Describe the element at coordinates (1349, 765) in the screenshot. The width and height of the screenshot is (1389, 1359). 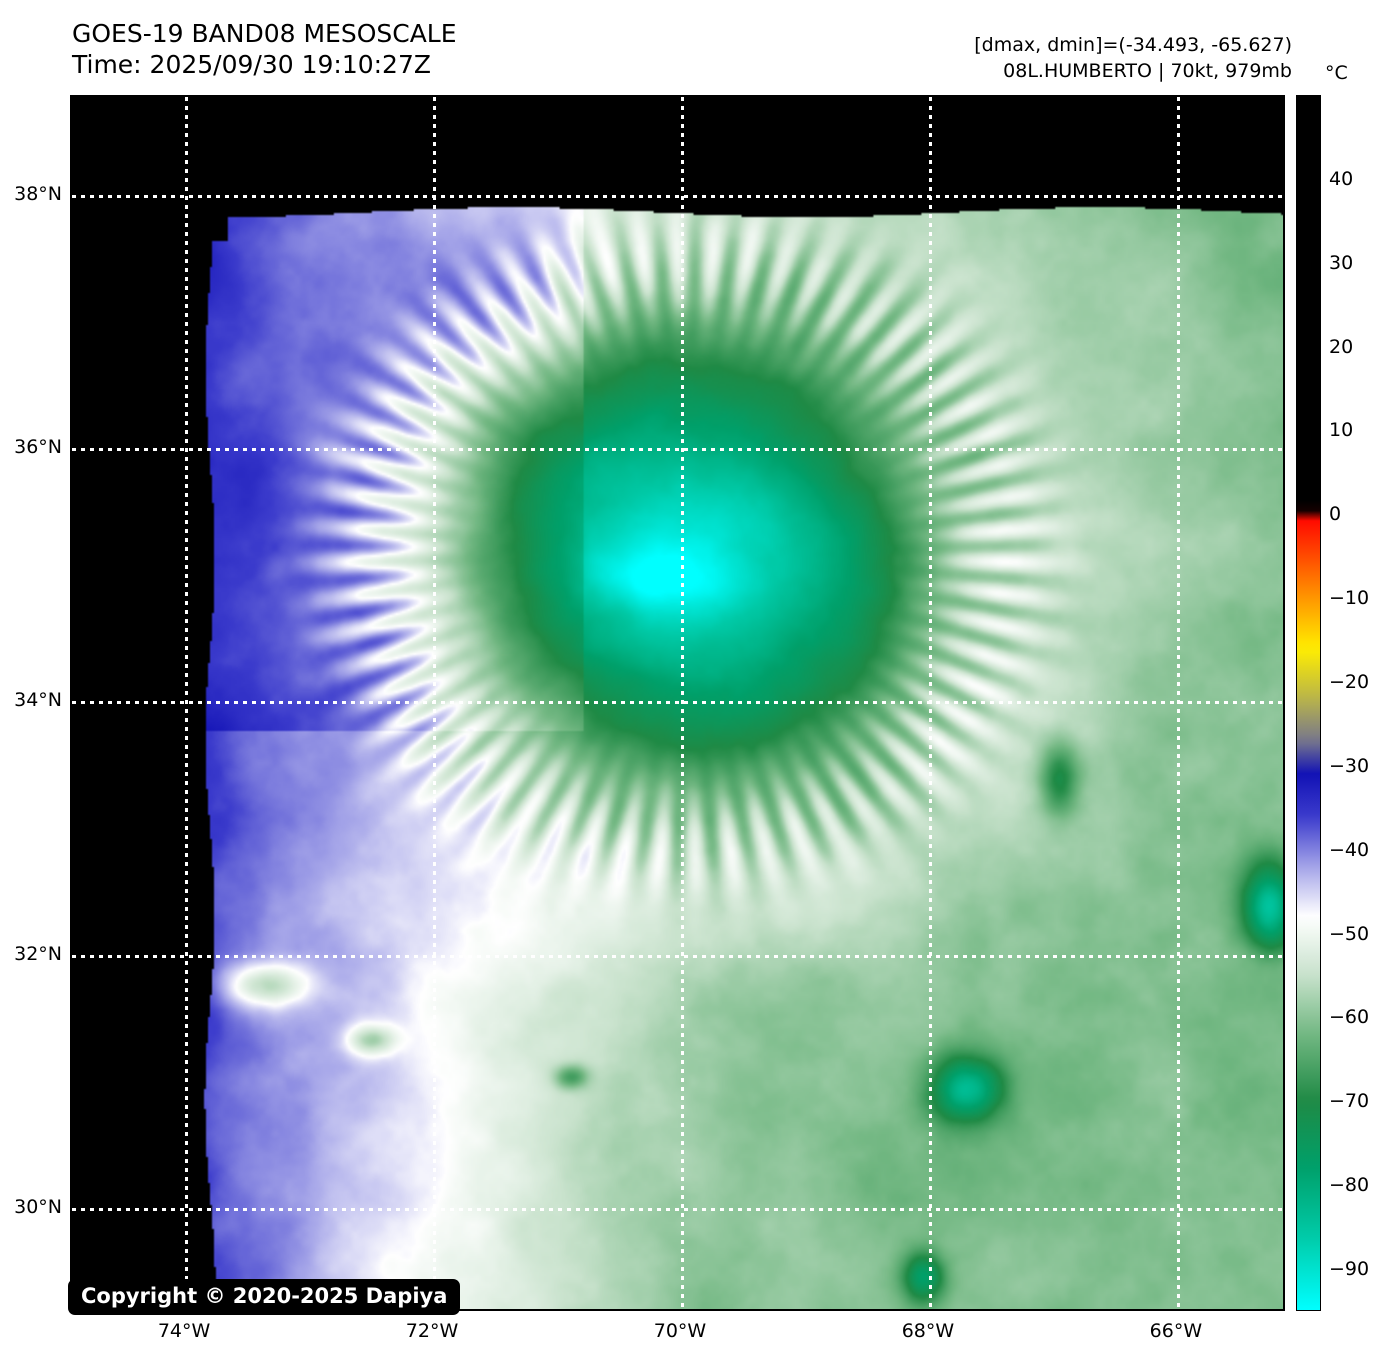
I see `colorbar-tick-label: −30` at that location.